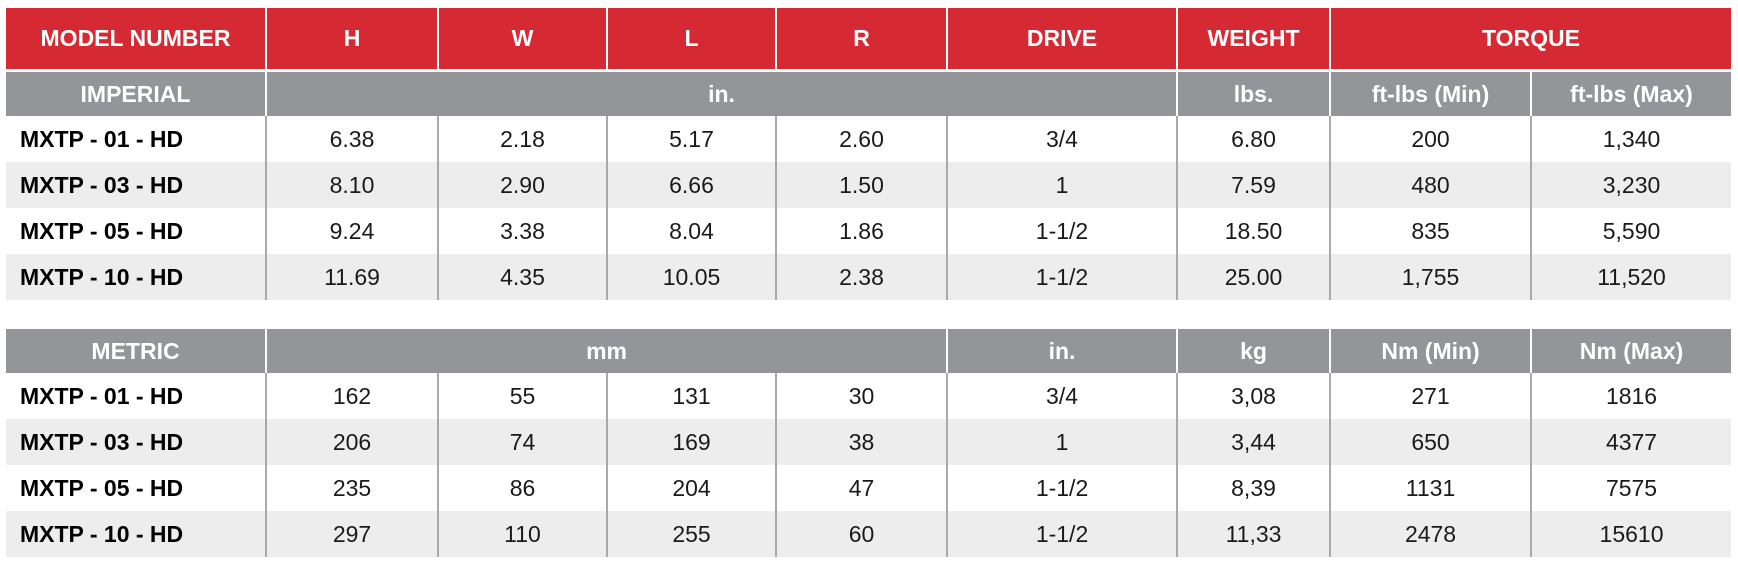 The image size is (1738, 568). I want to click on cell-weight: 3,44, so click(1253, 442).